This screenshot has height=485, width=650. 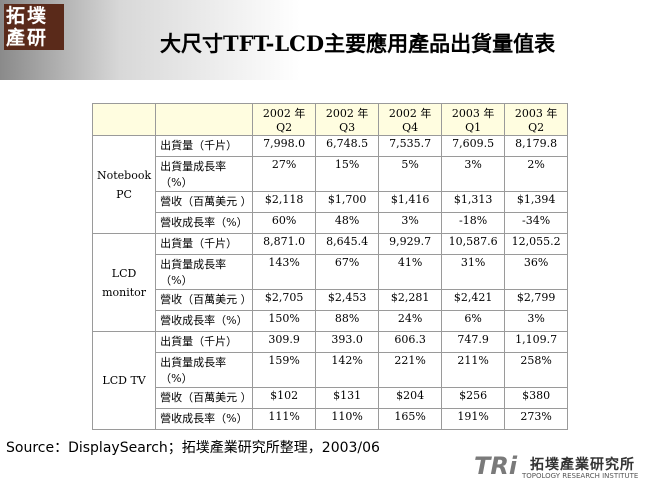 I want to click on cell: 31%, so click(x=473, y=272).